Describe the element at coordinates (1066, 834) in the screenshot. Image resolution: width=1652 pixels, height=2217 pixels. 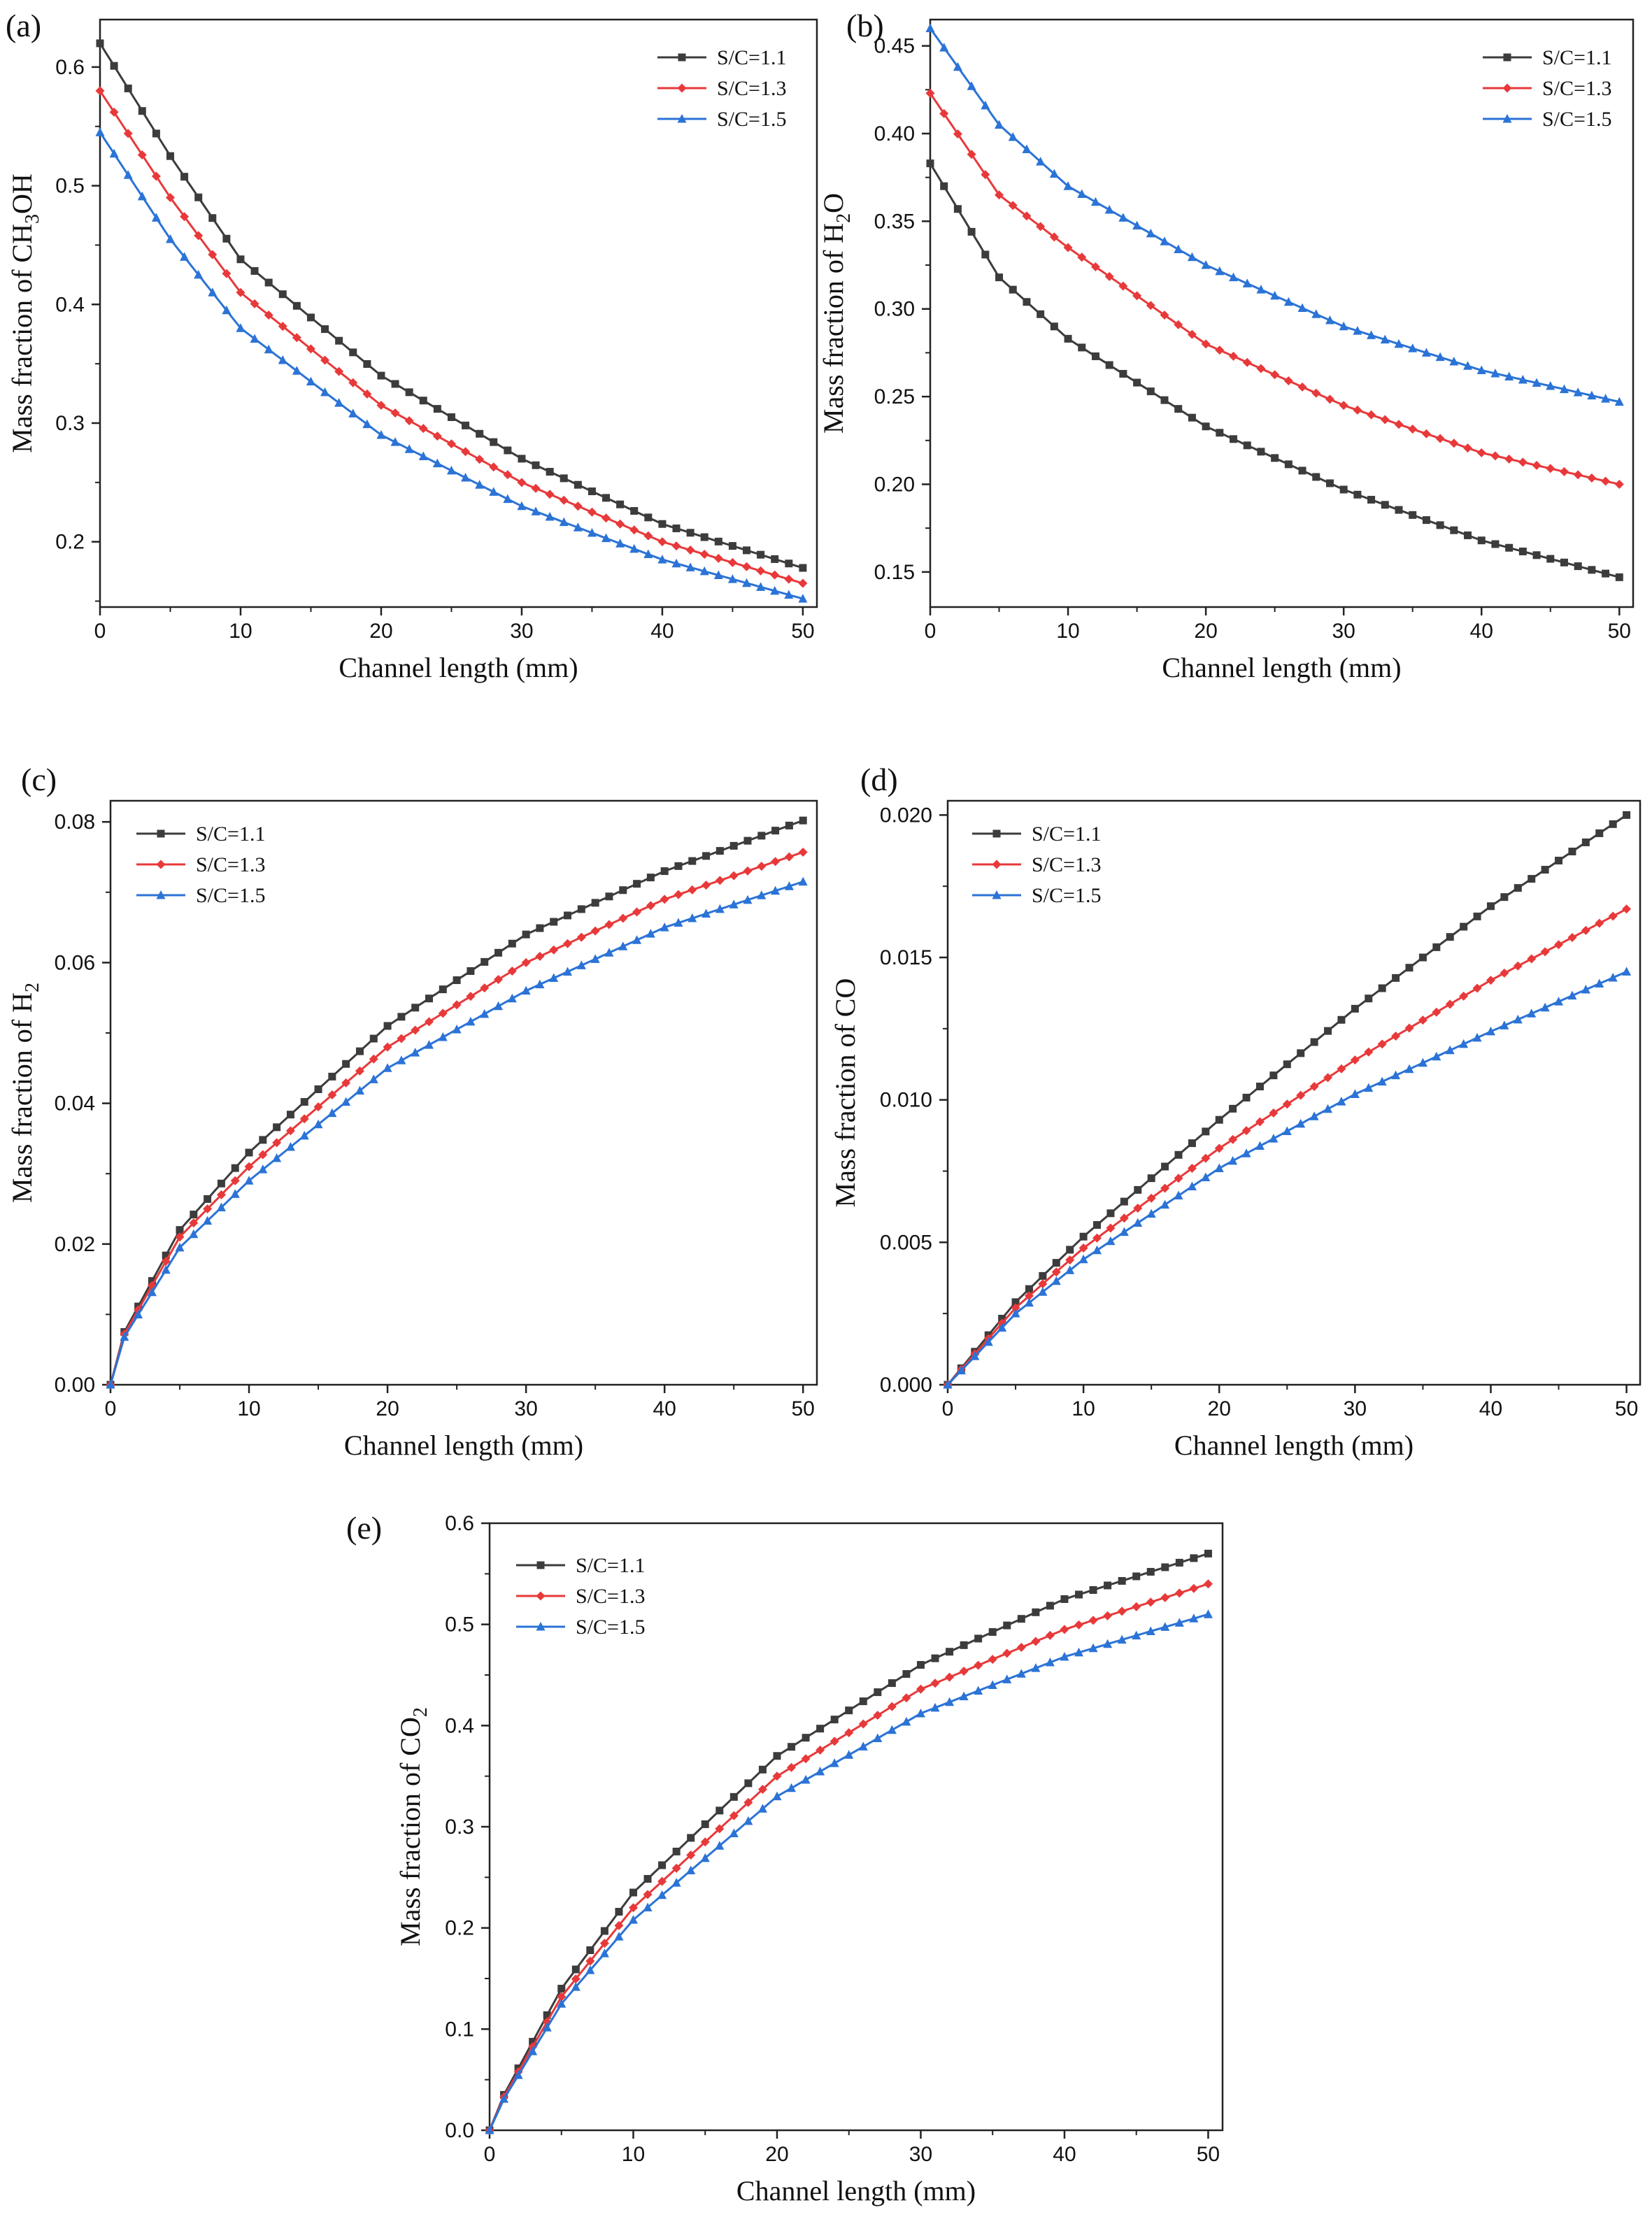
I see `legend-label: S/C=1.1` at that location.